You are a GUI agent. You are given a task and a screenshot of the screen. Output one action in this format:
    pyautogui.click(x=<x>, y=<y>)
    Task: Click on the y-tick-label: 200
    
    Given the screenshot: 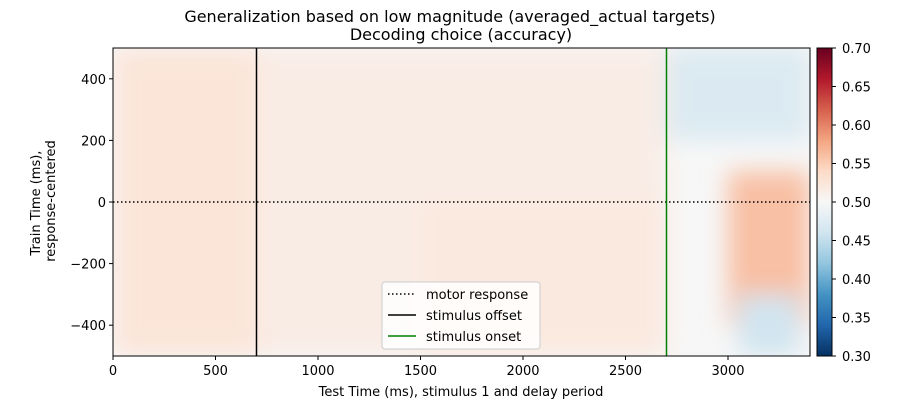 What is the action you would take?
    pyautogui.click(x=93, y=141)
    